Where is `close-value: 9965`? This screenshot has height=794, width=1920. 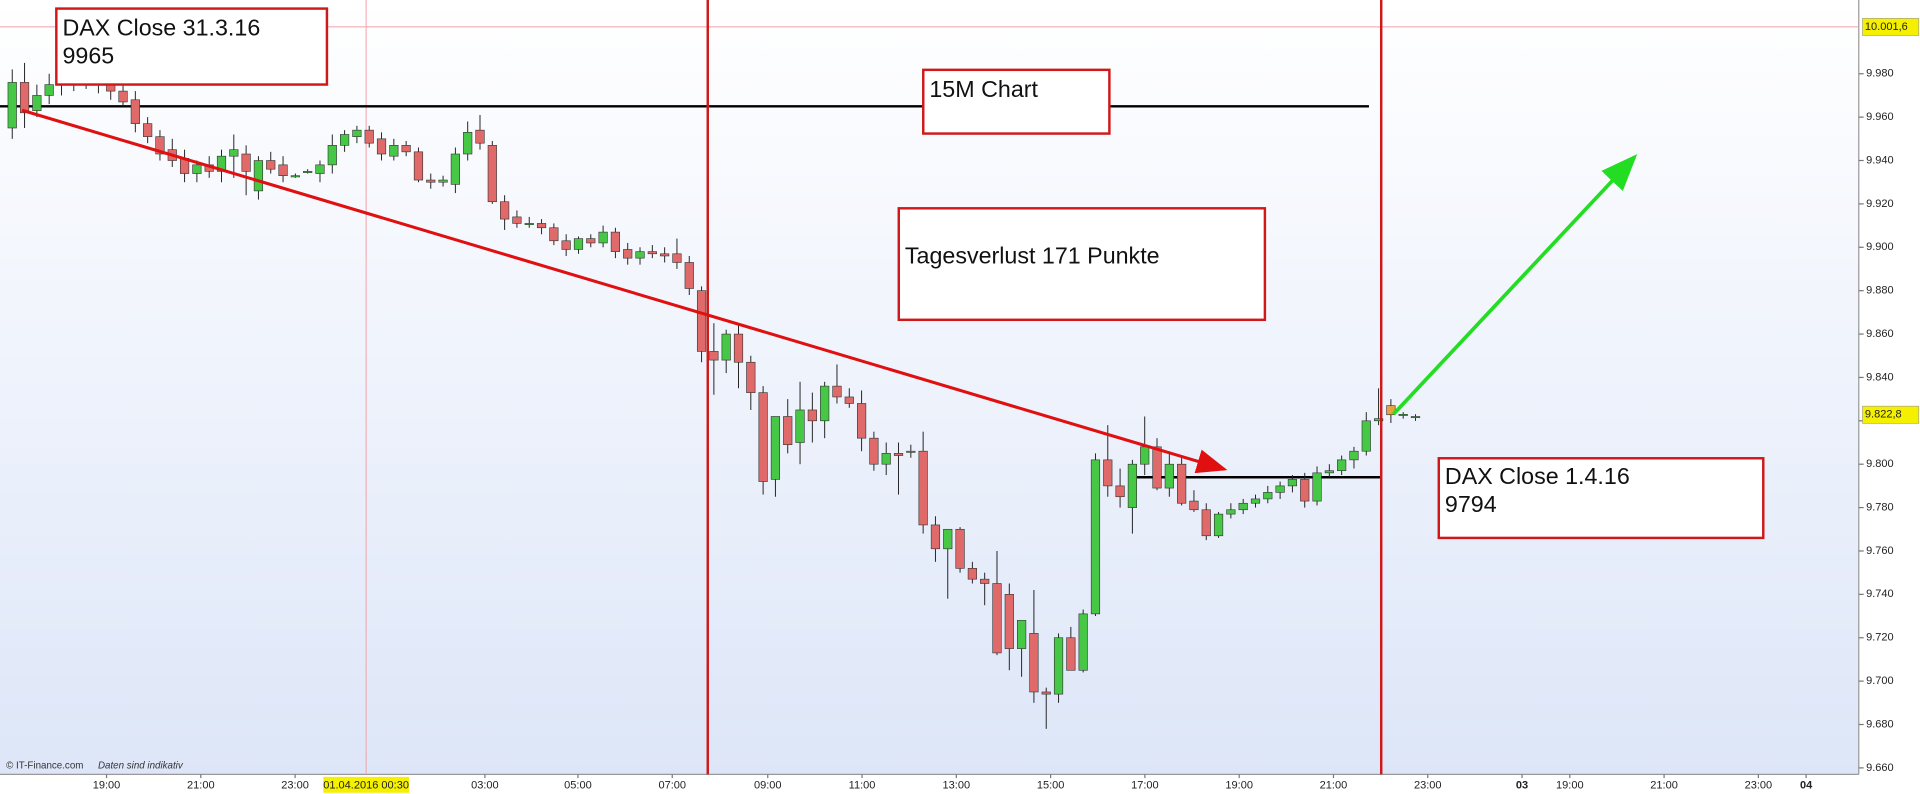
close-value: 9965 is located at coordinates (88, 56).